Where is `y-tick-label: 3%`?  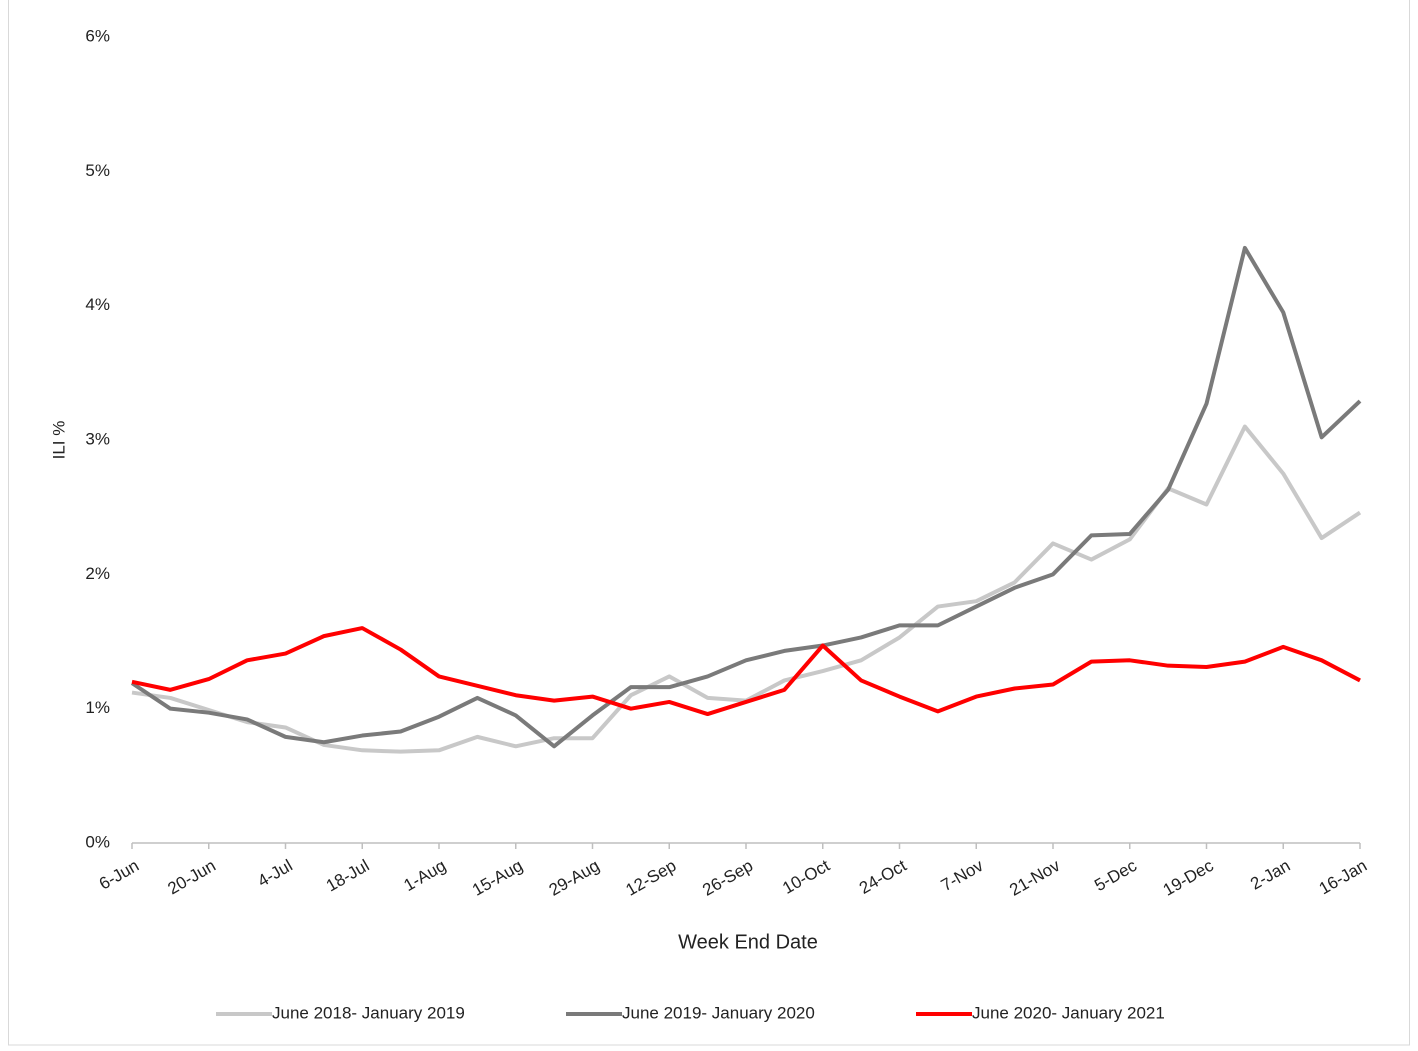
y-tick-label: 3% is located at coordinates (97, 438).